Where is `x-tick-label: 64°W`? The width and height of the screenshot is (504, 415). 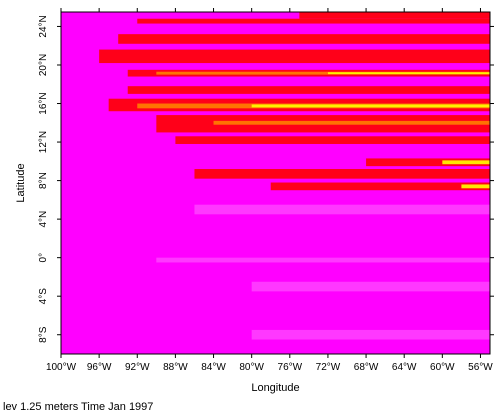 x-tick-label: 64°W is located at coordinates (404, 367).